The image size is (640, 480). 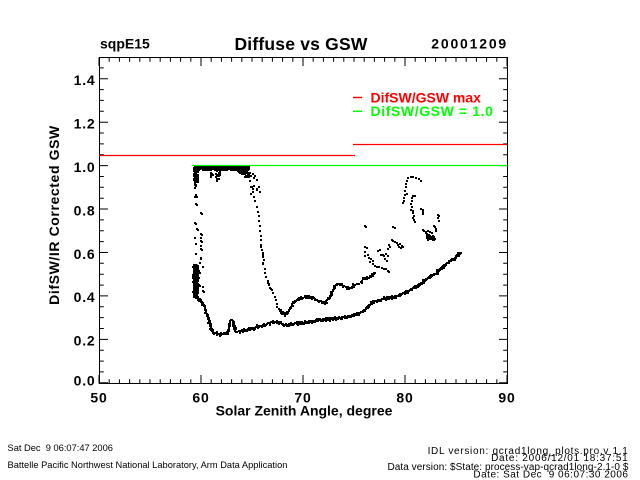 What do you see at coordinates (506, 398) in the screenshot?
I see `svg-text: 90` at bounding box center [506, 398].